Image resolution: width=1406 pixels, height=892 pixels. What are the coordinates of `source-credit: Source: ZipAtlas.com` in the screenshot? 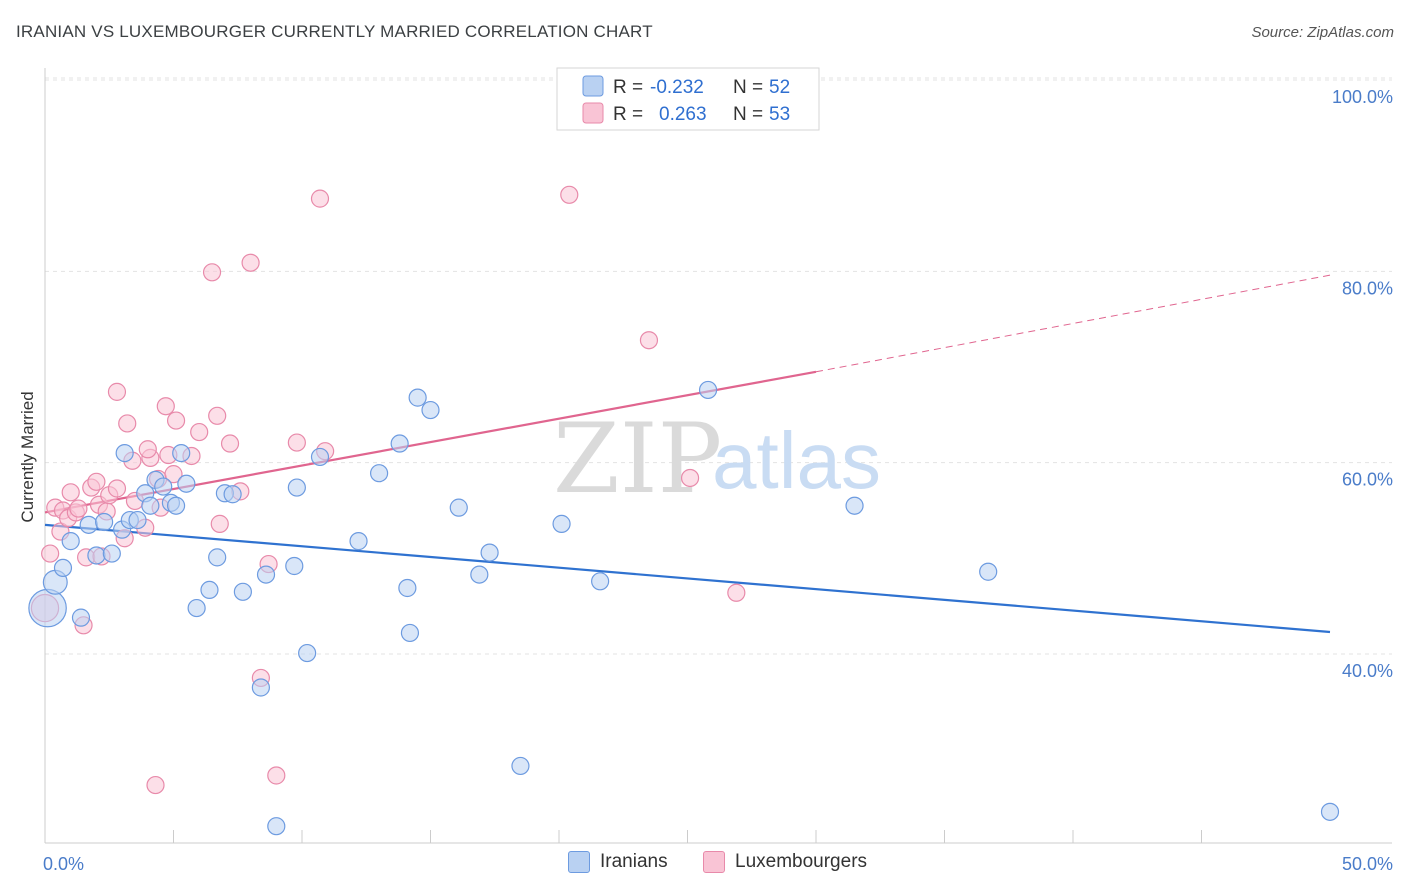 It's located at (1322, 32).